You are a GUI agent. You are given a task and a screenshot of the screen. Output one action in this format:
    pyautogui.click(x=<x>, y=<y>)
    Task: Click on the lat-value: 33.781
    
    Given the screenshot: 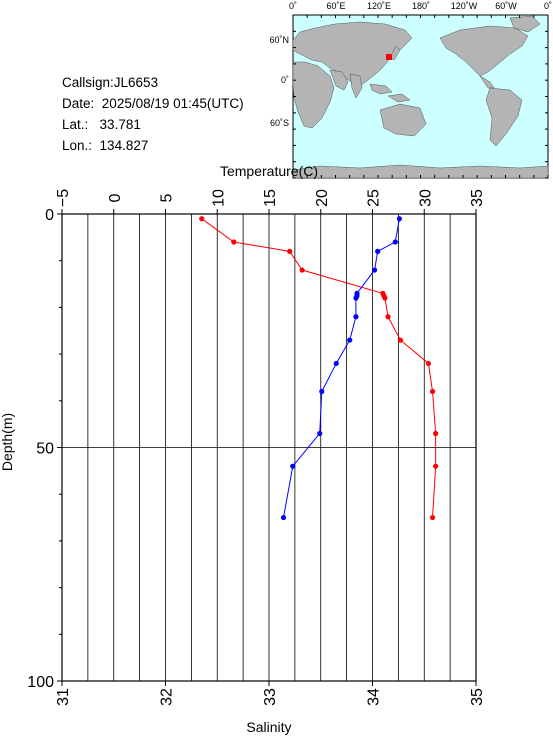 What is the action you would take?
    pyautogui.click(x=120, y=124)
    